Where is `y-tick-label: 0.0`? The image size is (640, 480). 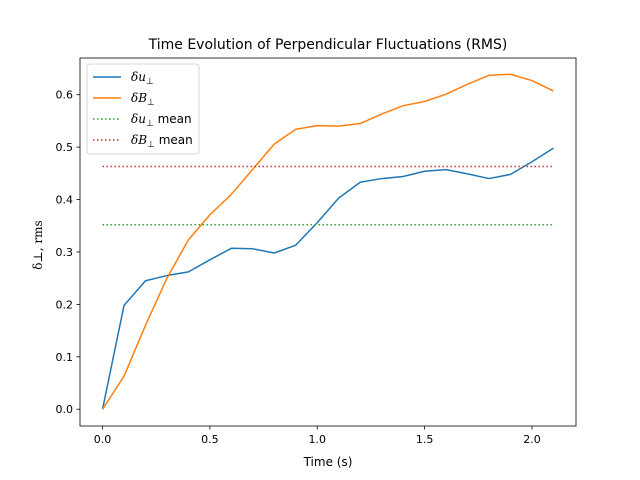 y-tick-label: 0.0 is located at coordinates (65, 409).